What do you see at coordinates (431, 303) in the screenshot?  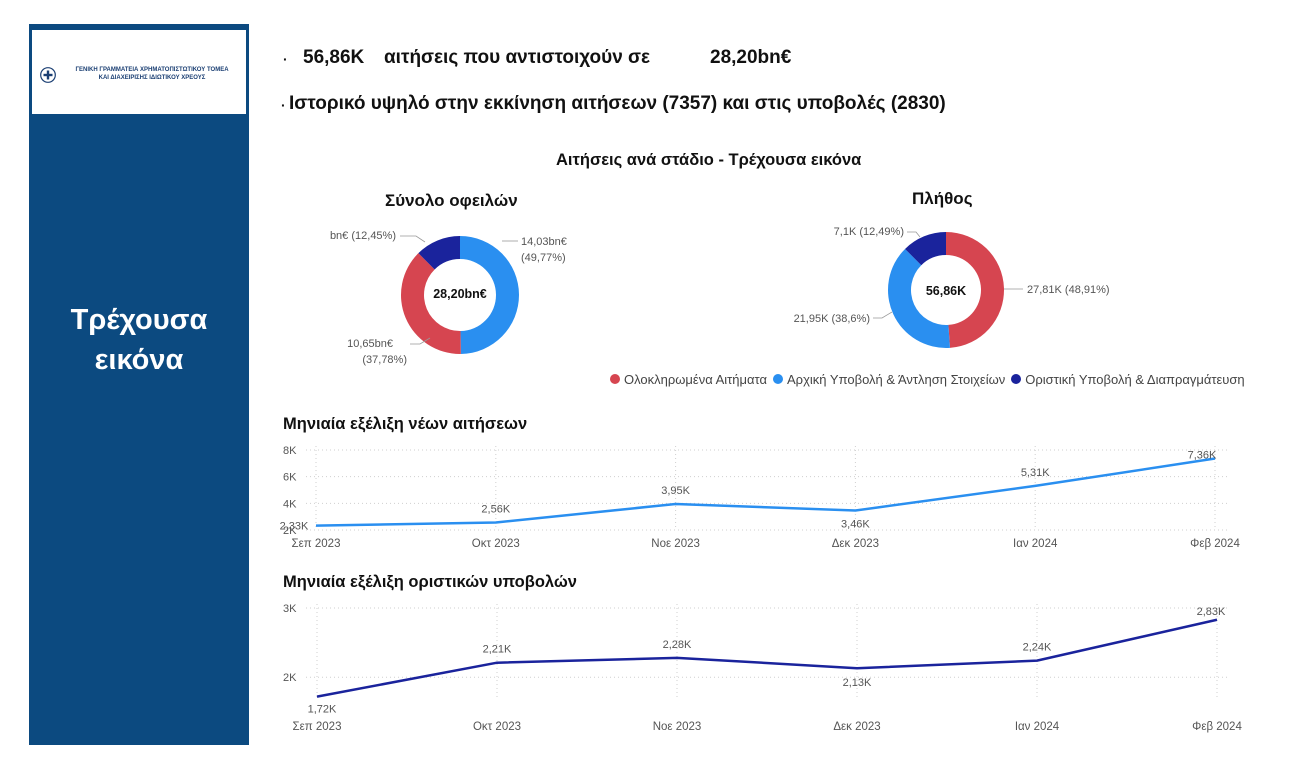 I see `donut-debts-slice-completed` at bounding box center [431, 303].